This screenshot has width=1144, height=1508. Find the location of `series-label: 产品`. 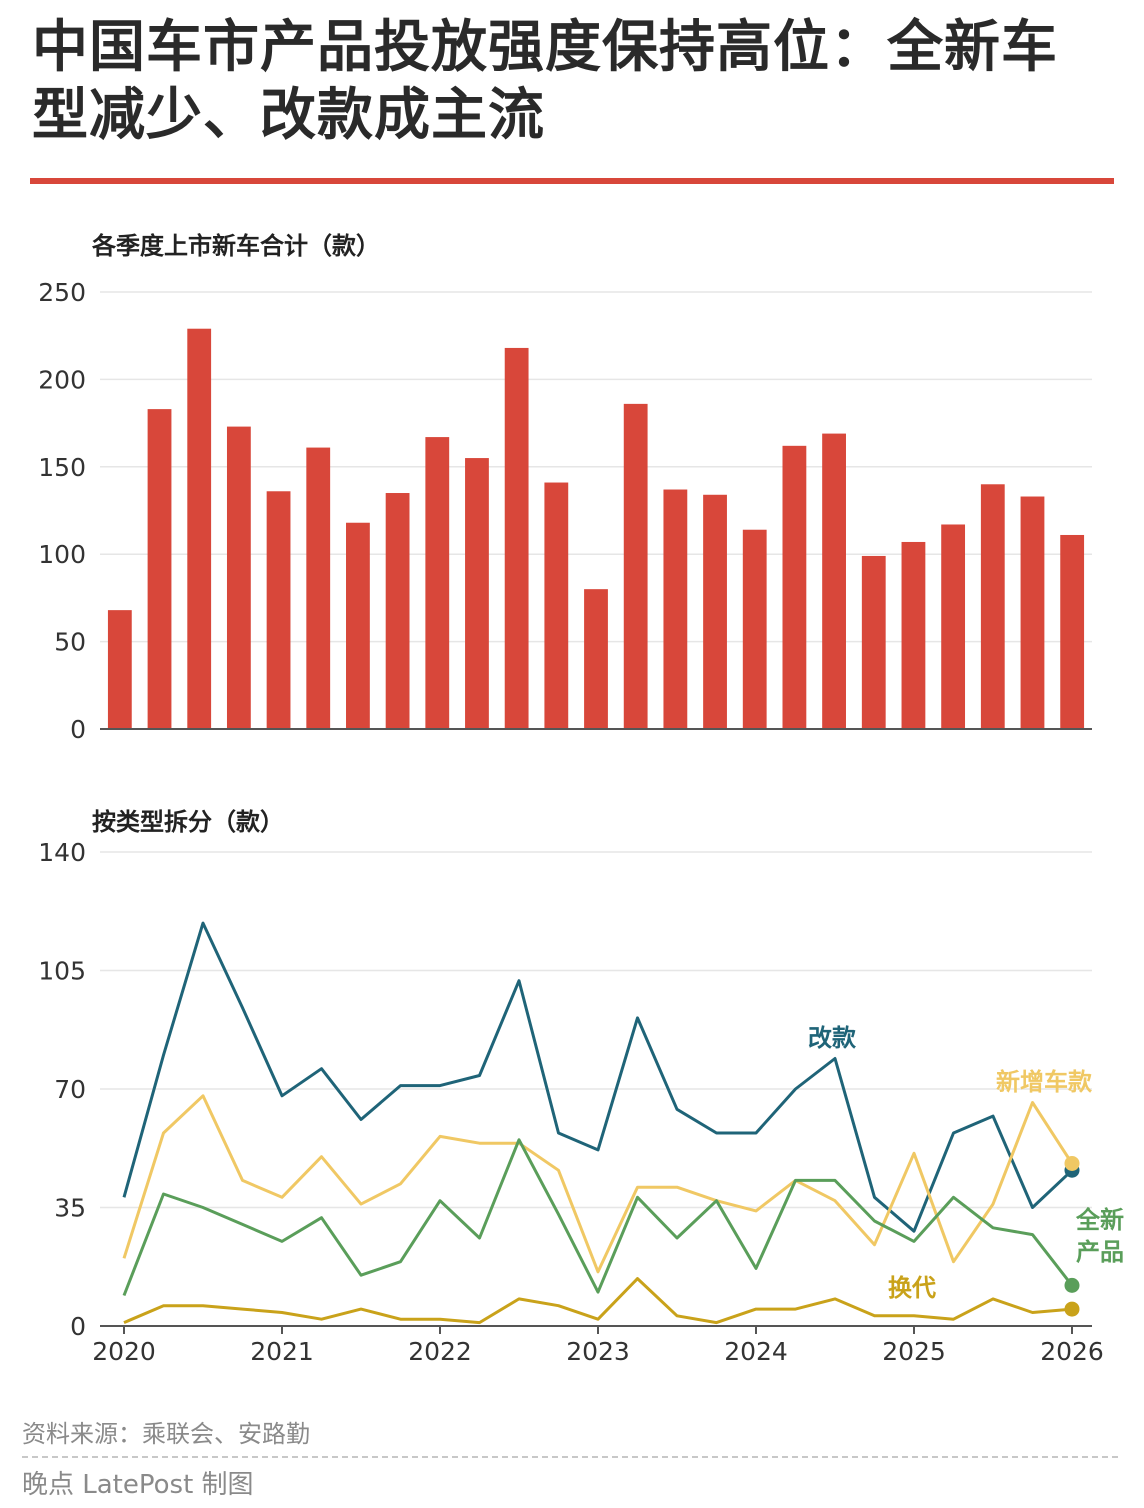

series-label: 产品 is located at coordinates (1100, 1252).